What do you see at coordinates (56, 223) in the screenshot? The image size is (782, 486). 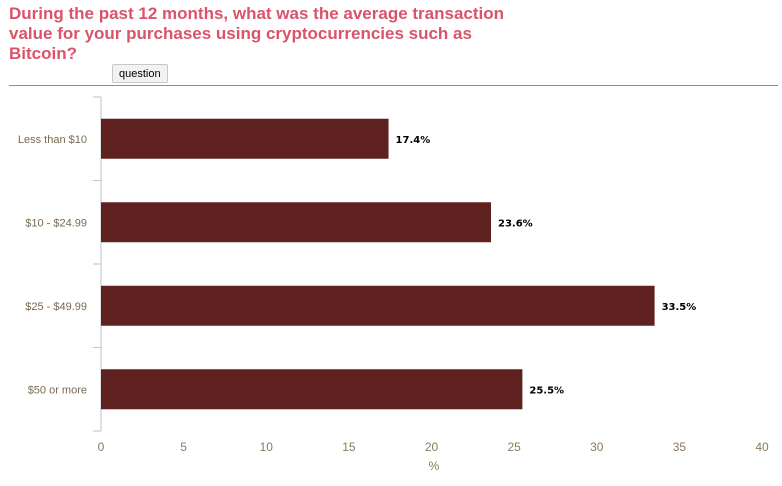 I see `category-label-2: $10 - $24.99` at bounding box center [56, 223].